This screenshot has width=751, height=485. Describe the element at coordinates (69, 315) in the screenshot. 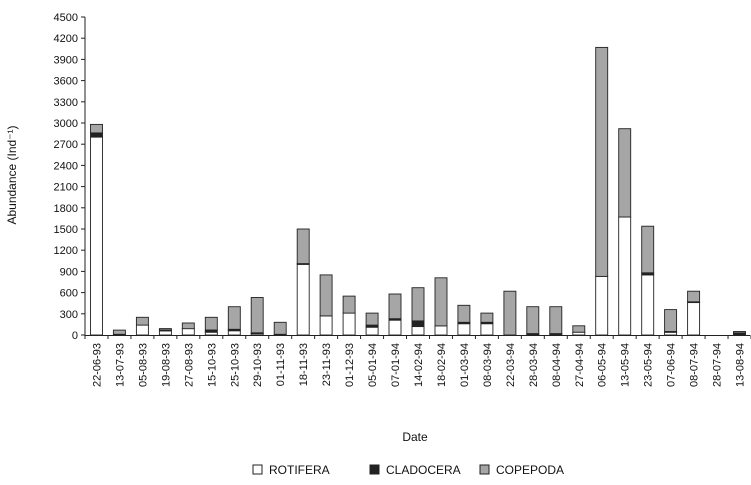

I see `y-tick-label: 300` at that location.